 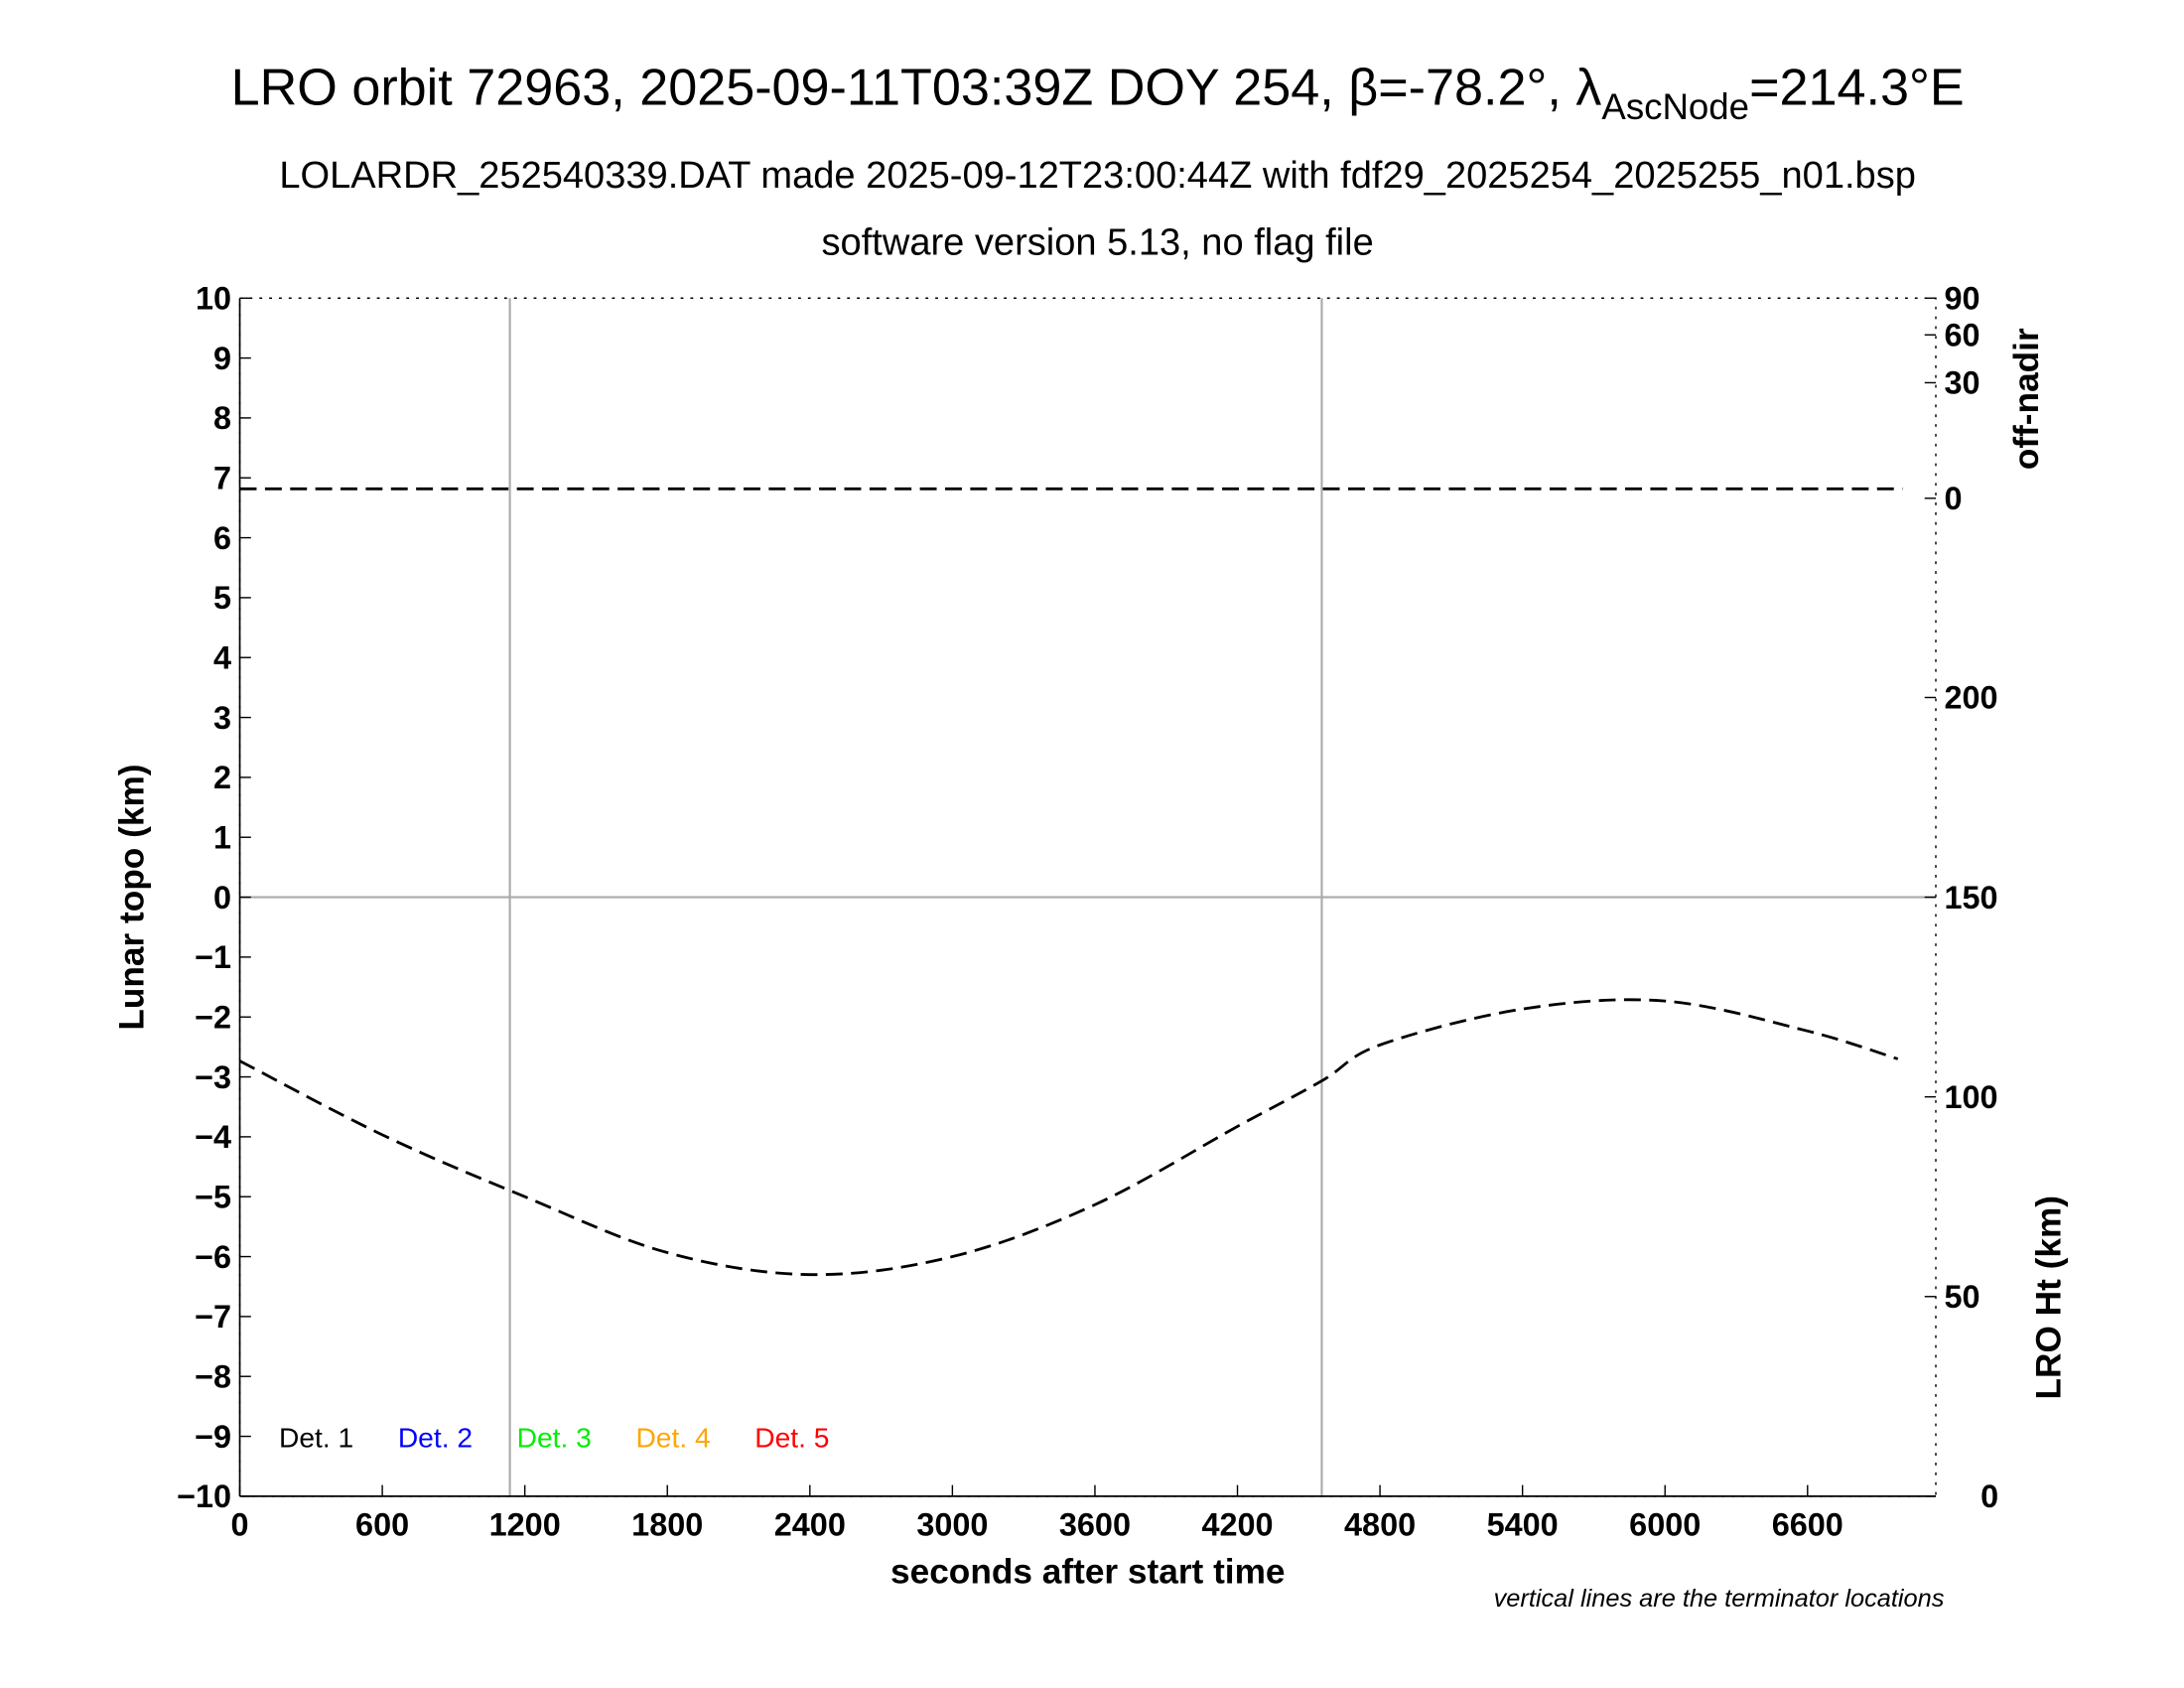 I want to click on legend-item-det-3: Det. 3, so click(x=554, y=1438).